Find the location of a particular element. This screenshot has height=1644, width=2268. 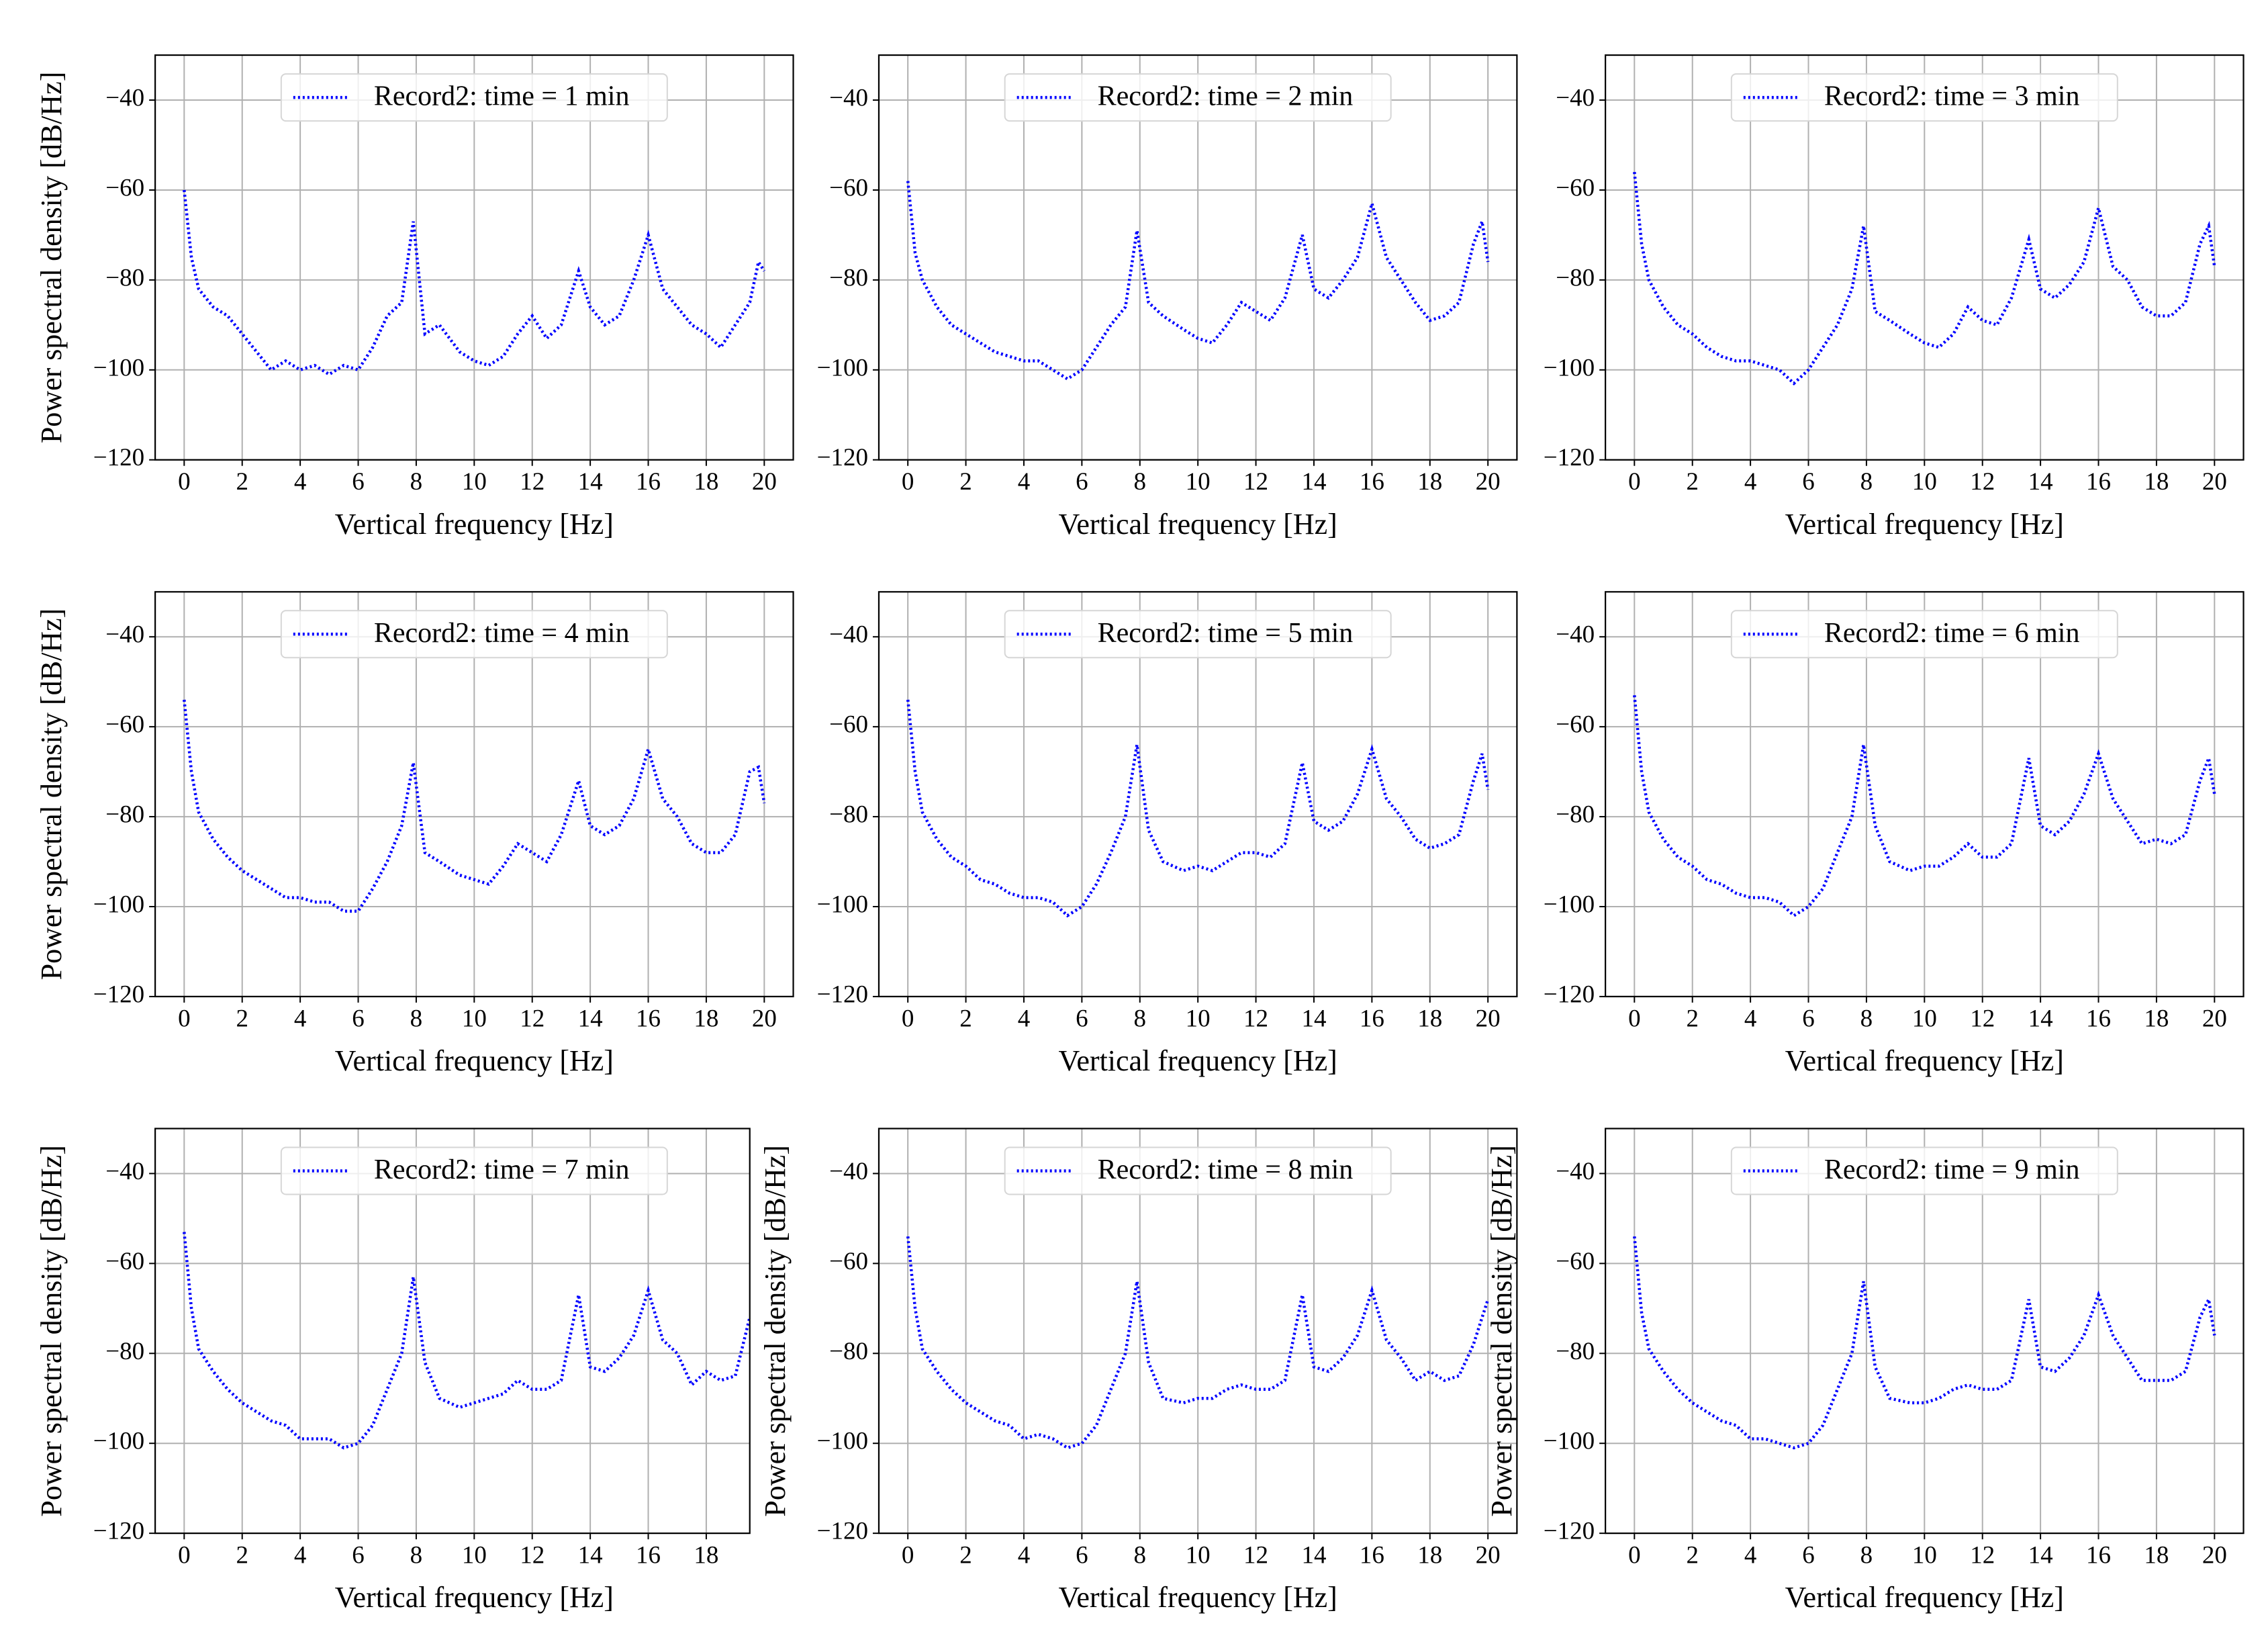

legend-label: Record2: time = 8 min is located at coordinates (1226, 1169).